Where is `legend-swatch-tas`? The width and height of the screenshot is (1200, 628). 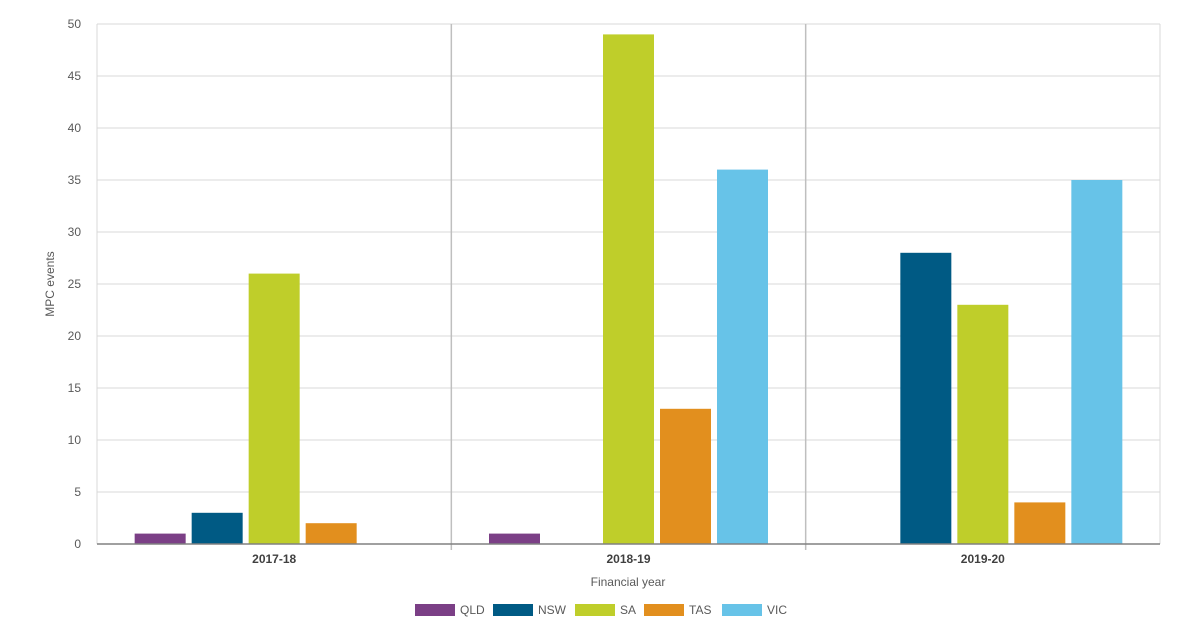
legend-swatch-tas is located at coordinates (664, 610).